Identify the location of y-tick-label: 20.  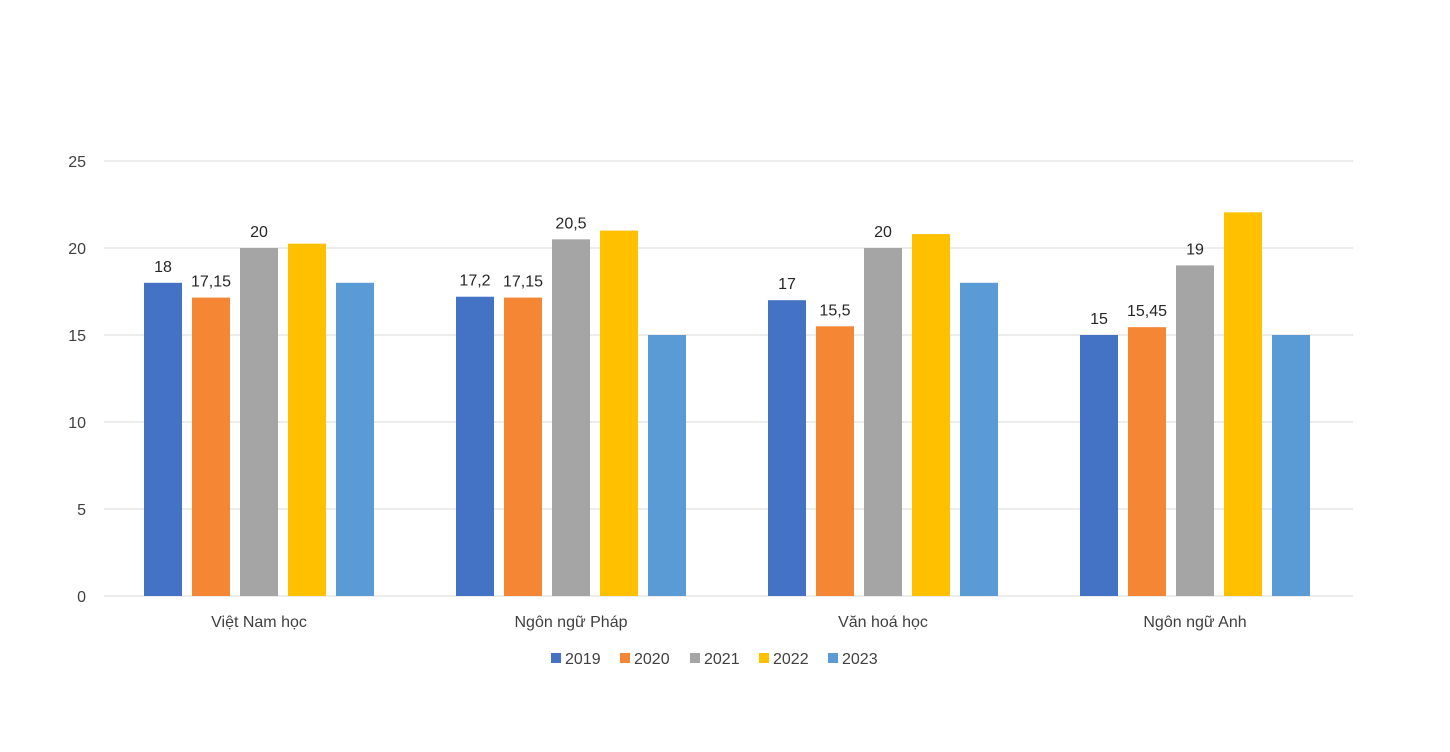
(77, 249).